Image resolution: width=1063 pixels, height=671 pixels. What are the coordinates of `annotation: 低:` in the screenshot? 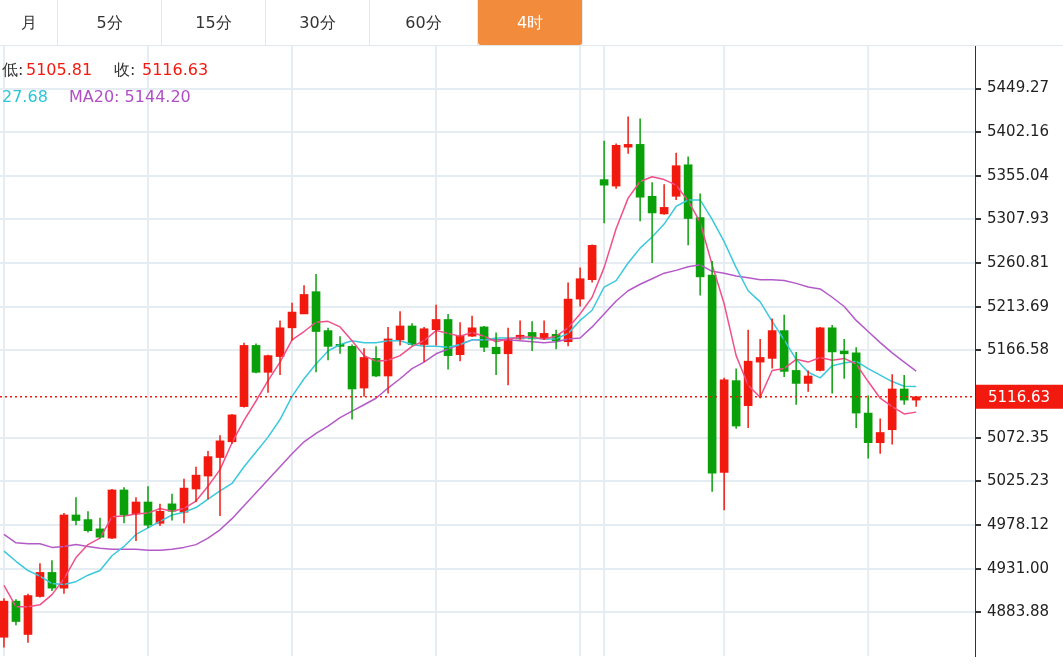 It's located at (13, 70).